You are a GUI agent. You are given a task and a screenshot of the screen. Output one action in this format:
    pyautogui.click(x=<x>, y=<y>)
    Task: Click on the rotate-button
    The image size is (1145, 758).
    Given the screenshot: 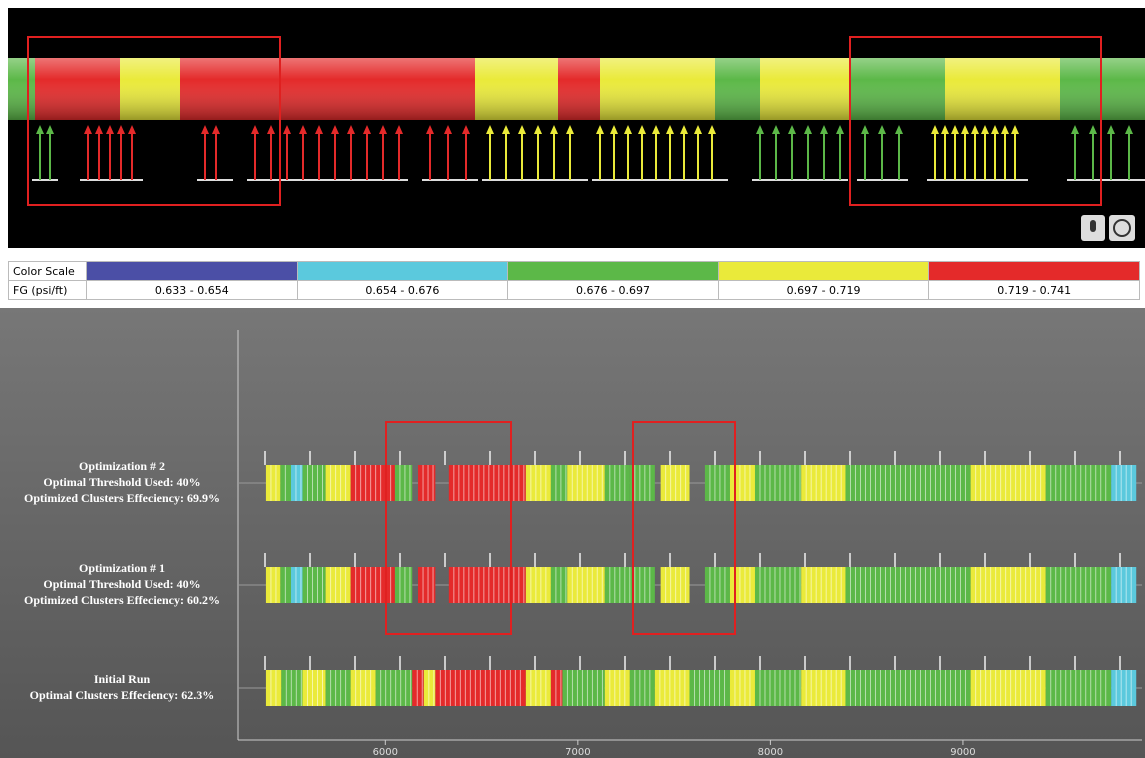 What is the action you would take?
    pyautogui.click(x=1122, y=228)
    